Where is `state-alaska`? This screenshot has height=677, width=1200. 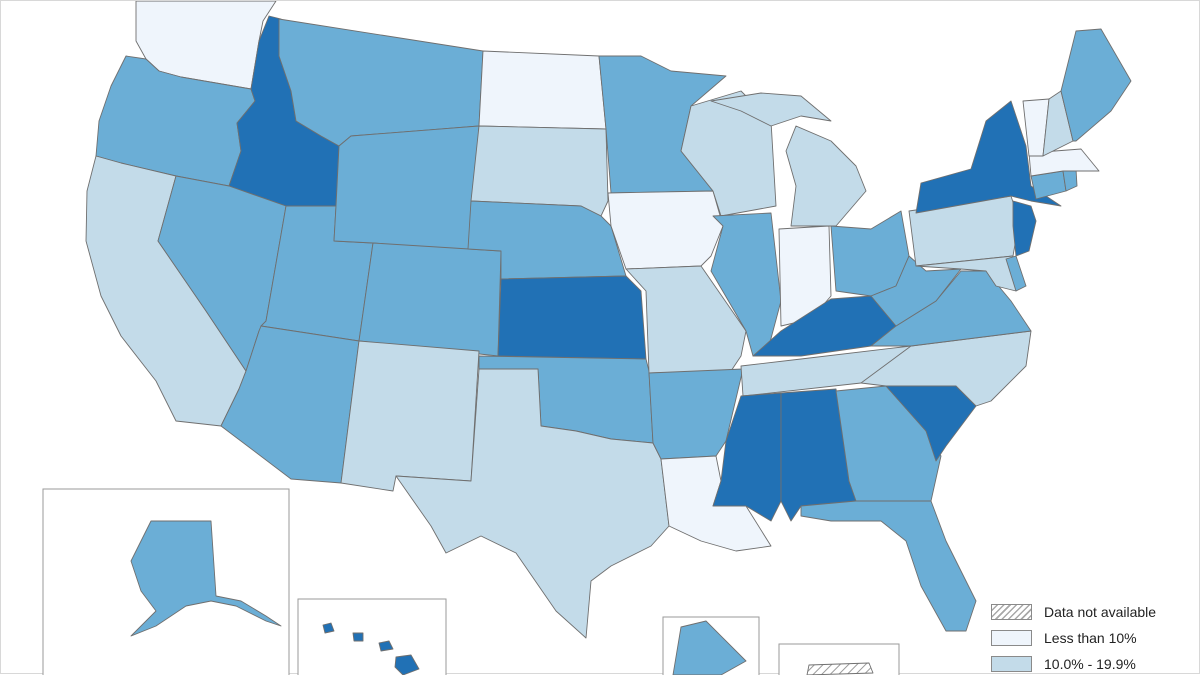 state-alaska is located at coordinates (206, 578).